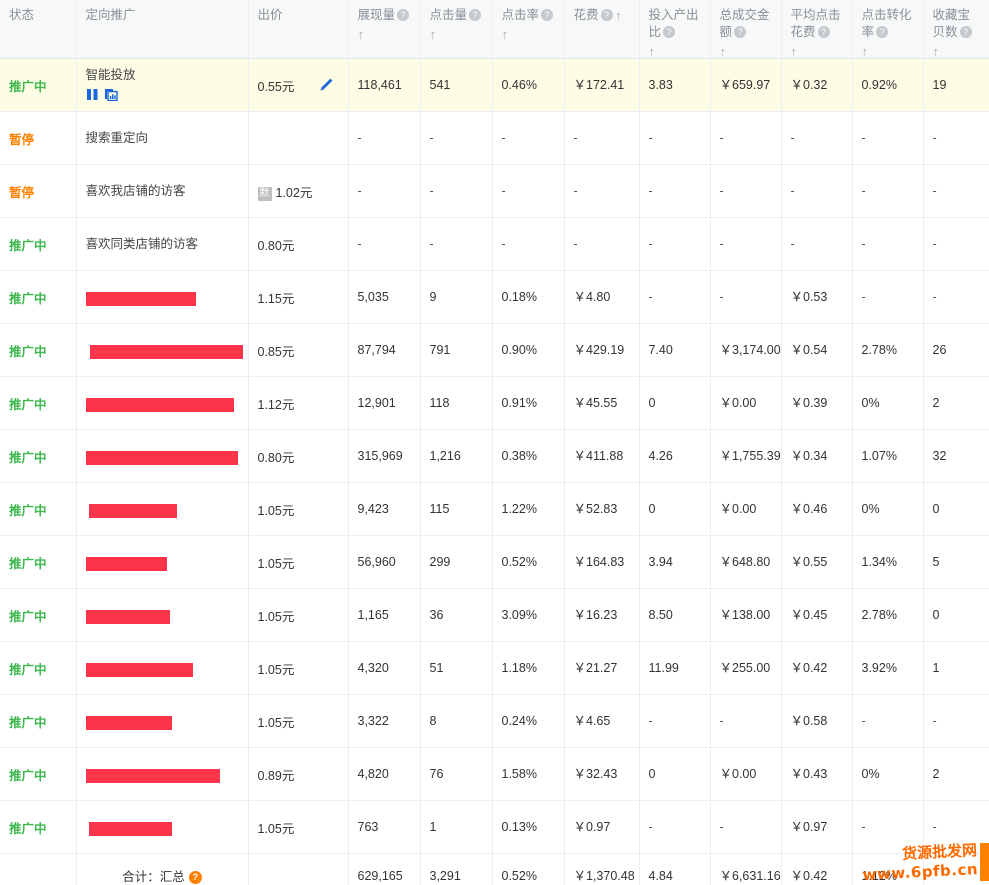 The image size is (989, 885). I want to click on row-name-label: 智能投放, so click(110, 75).